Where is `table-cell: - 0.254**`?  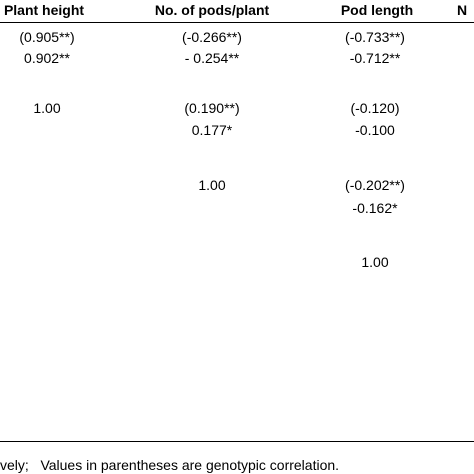
table-cell: - 0.254** is located at coordinates (212, 58).